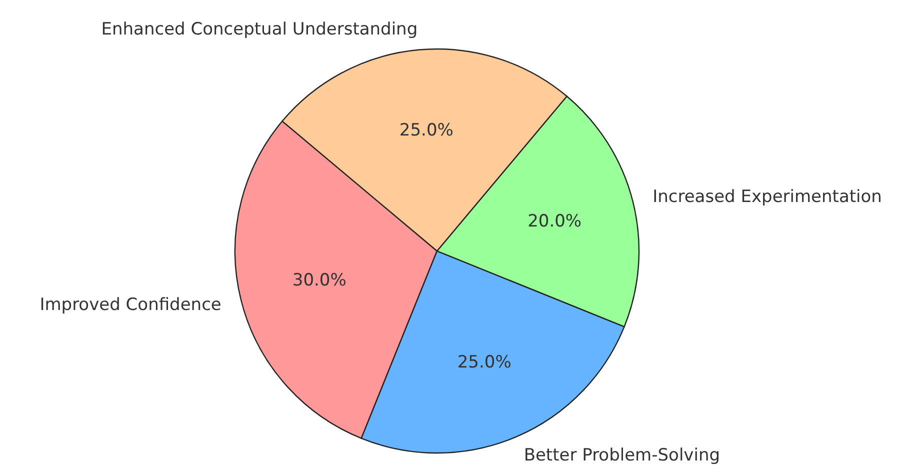 Image resolution: width=906 pixels, height=468 pixels. Describe the element at coordinates (131, 304) in the screenshot. I see `slice-label: Improved Confidence` at that location.